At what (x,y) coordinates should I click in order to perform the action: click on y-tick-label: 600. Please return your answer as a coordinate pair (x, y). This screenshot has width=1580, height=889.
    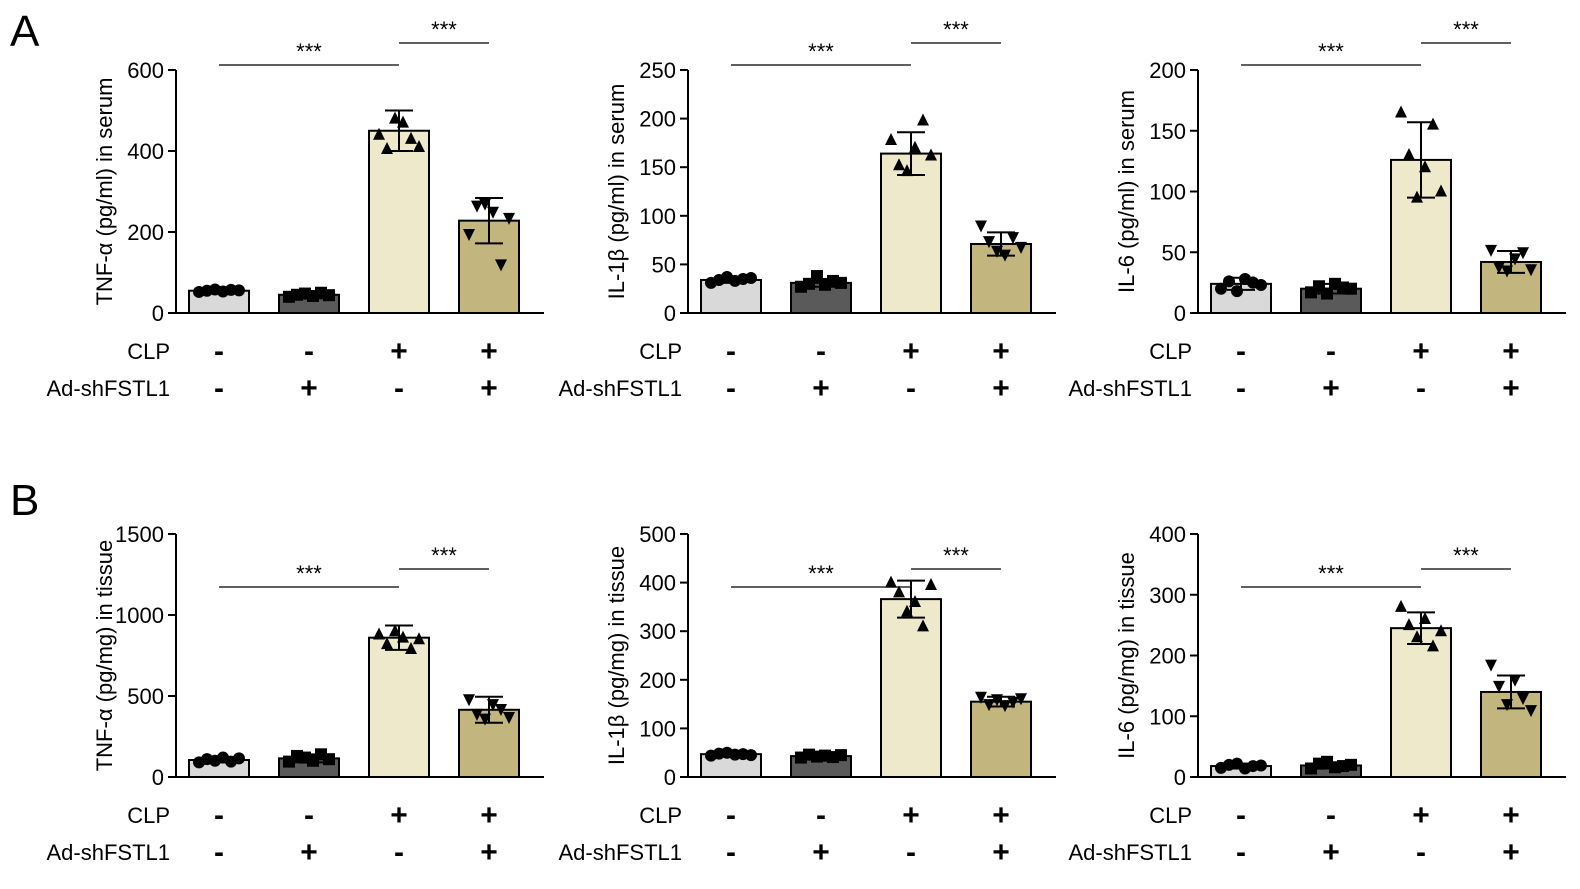
    Looking at the image, I should click on (145, 70).